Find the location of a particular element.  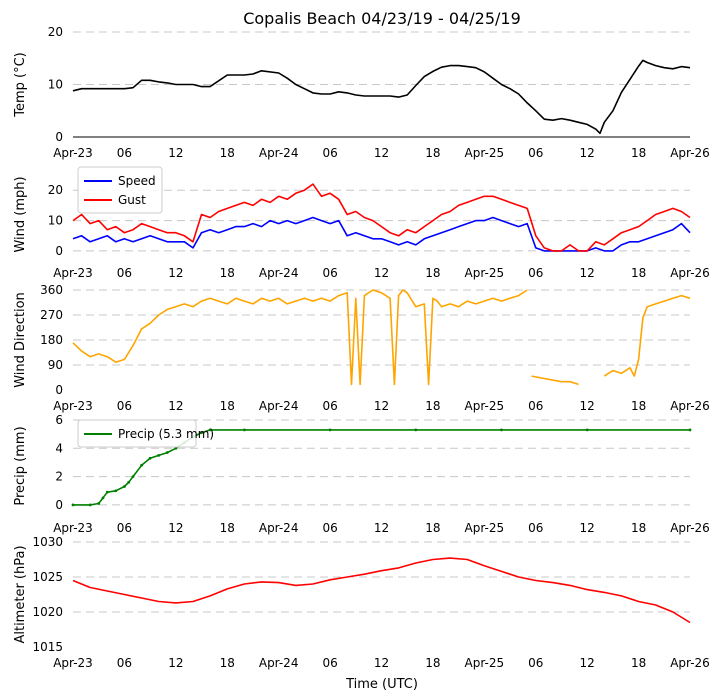

y-tick-label: 360 is located at coordinates (51, 290).